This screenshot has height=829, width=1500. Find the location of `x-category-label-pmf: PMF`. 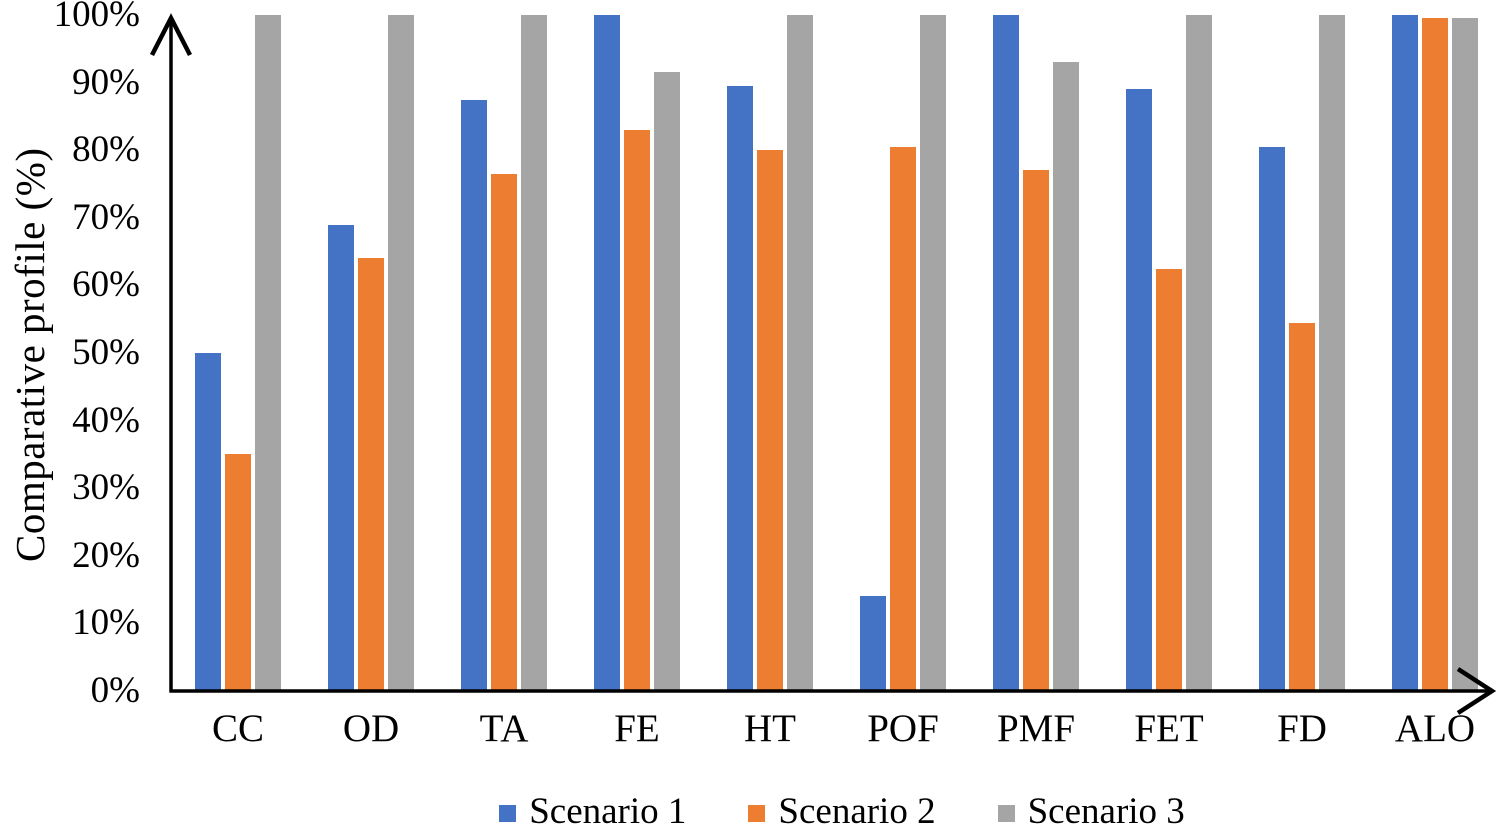

x-category-label-pmf: PMF is located at coordinates (1036, 728).